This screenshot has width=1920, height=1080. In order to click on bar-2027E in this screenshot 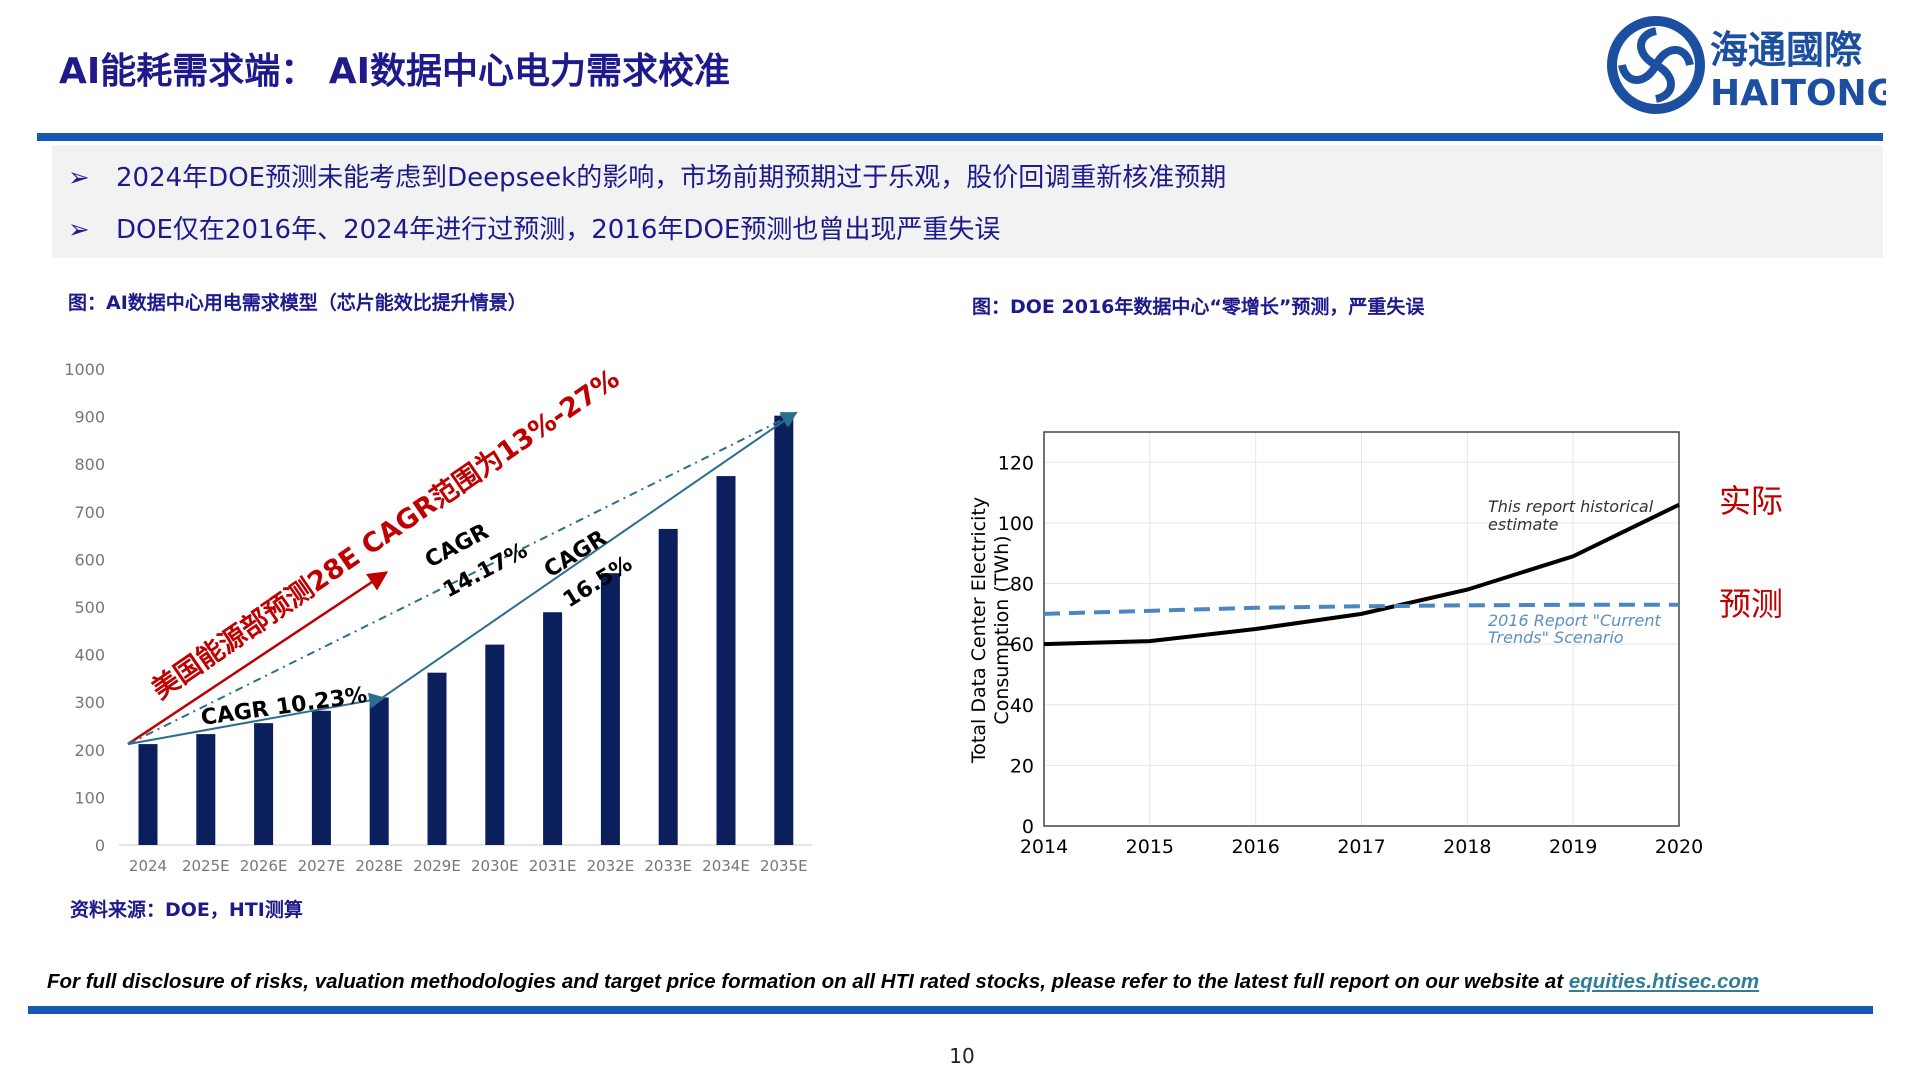, I will do `click(321, 777)`.